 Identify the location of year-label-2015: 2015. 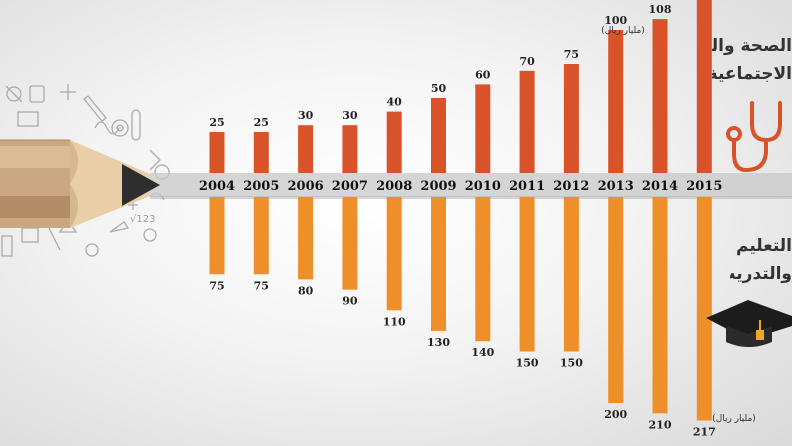
(704, 186).